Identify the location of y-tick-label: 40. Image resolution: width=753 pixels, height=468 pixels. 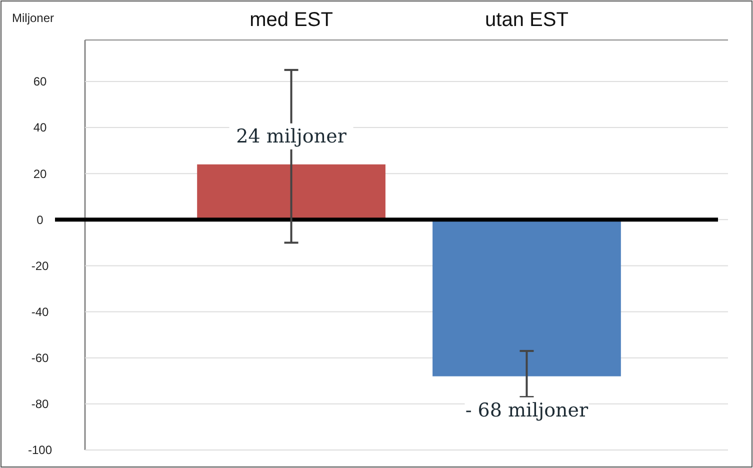
(40, 127).